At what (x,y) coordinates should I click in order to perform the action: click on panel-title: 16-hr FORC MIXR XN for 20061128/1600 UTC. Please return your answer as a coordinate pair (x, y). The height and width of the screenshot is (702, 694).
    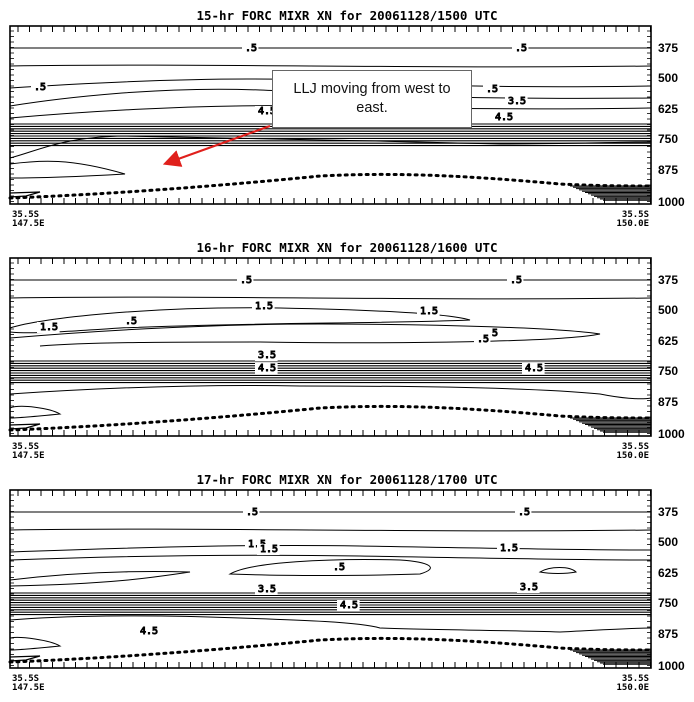
    Looking at the image, I should click on (346, 247).